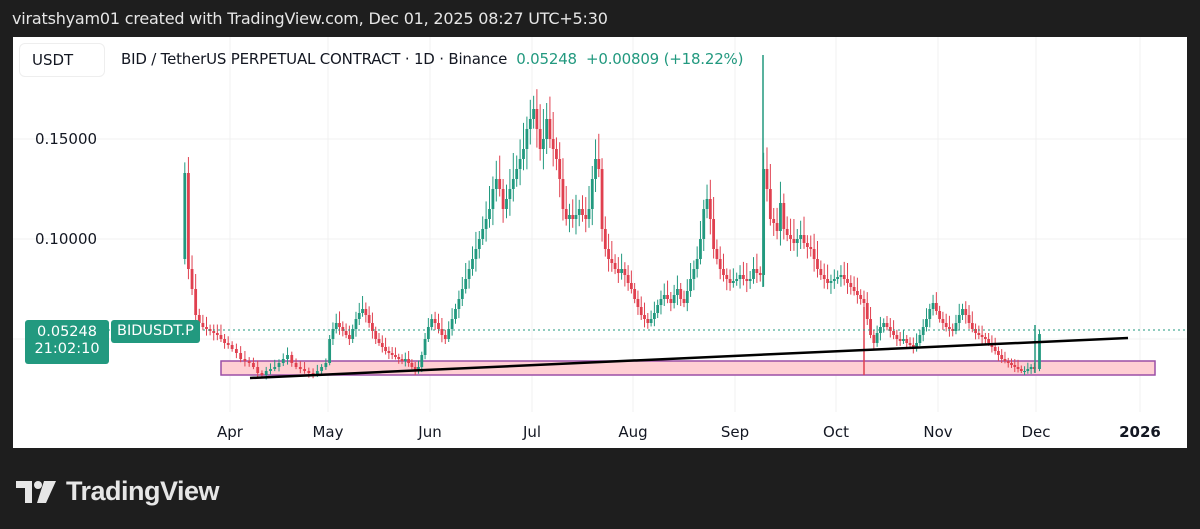  What do you see at coordinates (62, 60) in the screenshot?
I see `currency-selector: USDT` at bounding box center [62, 60].